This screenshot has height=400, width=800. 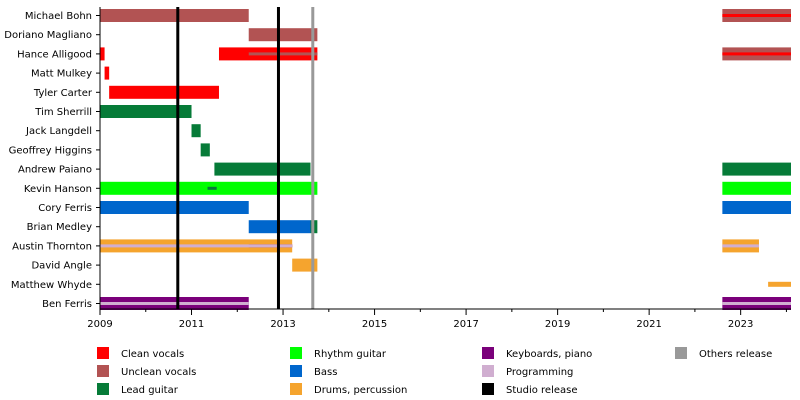 I want to click on release-lines, so click(x=245, y=158).